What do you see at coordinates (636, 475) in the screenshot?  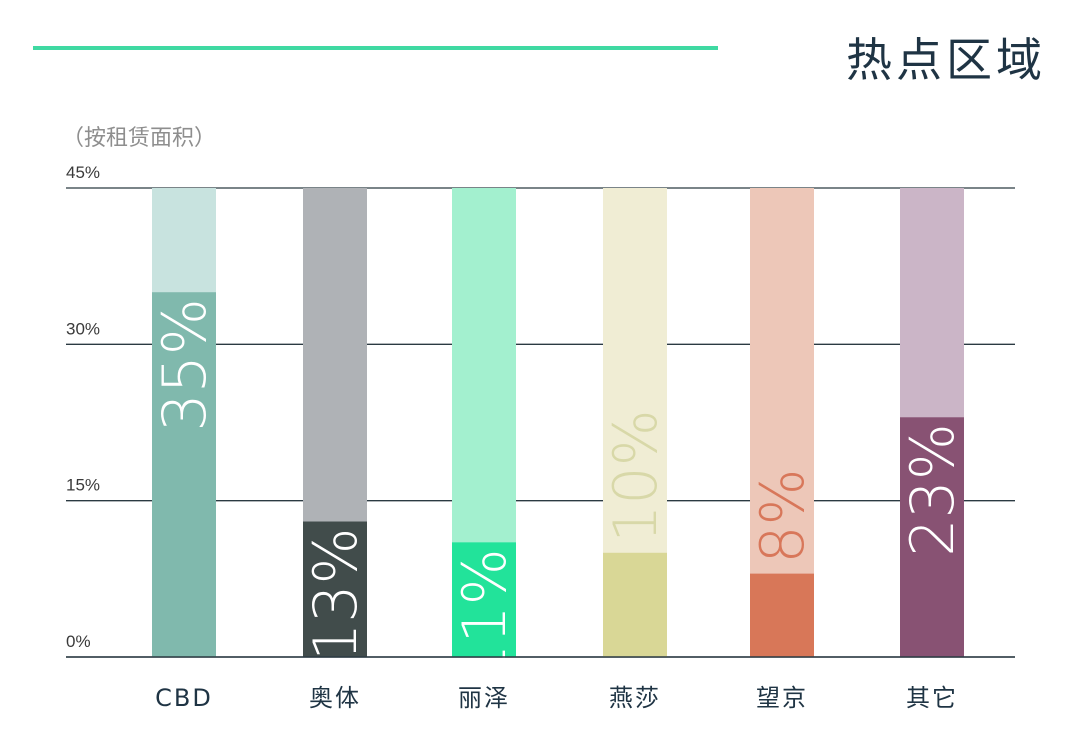 I see `bar-value-label: 10%` at bounding box center [636, 475].